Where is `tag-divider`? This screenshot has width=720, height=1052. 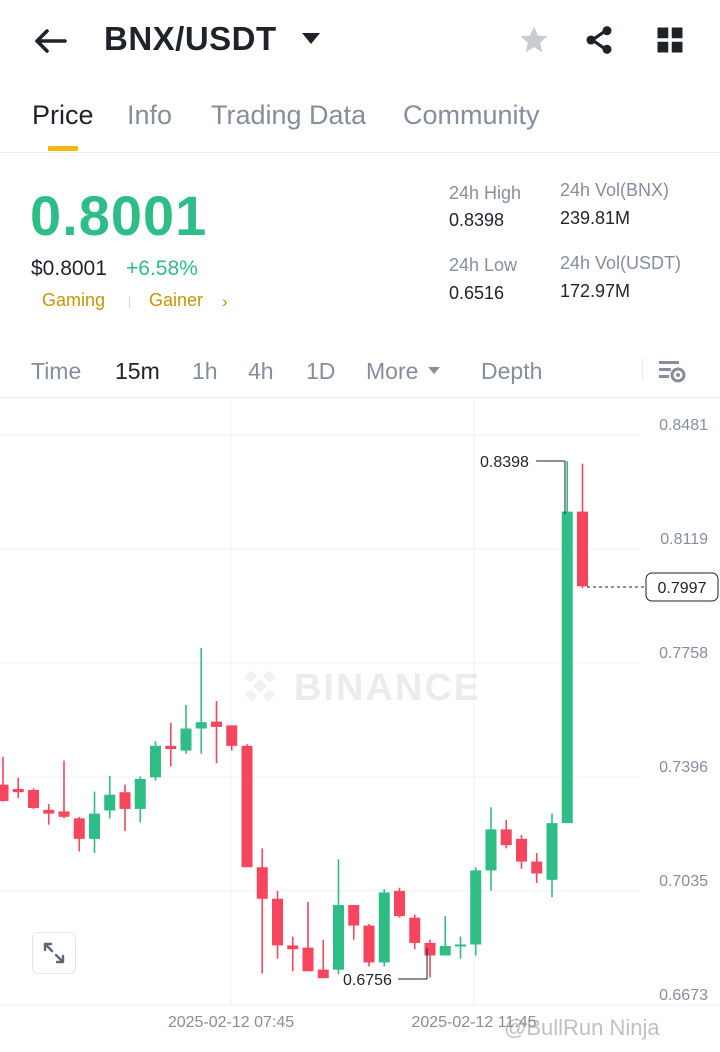
tag-divider is located at coordinates (129, 302).